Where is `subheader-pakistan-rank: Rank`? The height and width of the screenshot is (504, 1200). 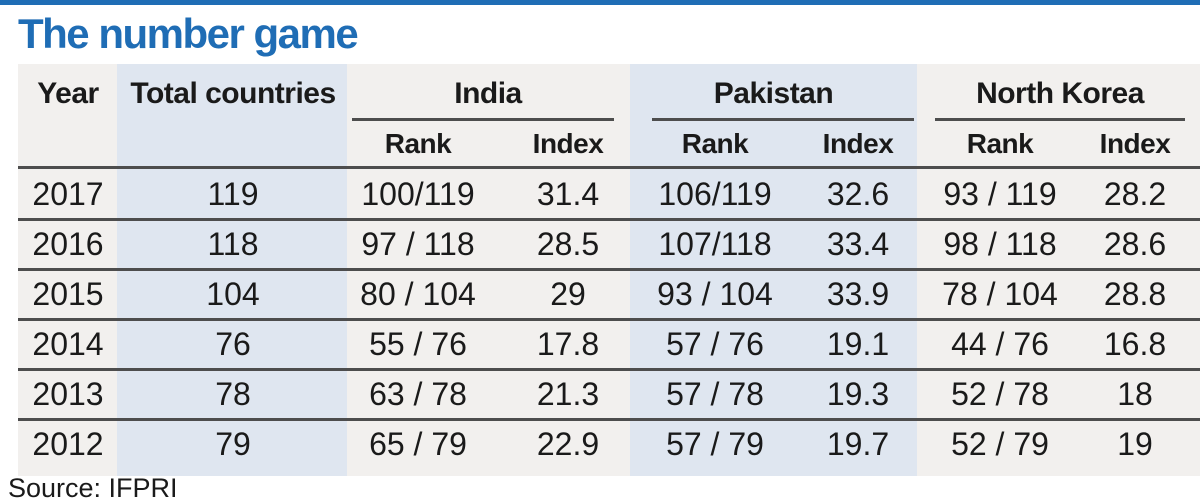 subheader-pakistan-rank: Rank is located at coordinates (715, 143).